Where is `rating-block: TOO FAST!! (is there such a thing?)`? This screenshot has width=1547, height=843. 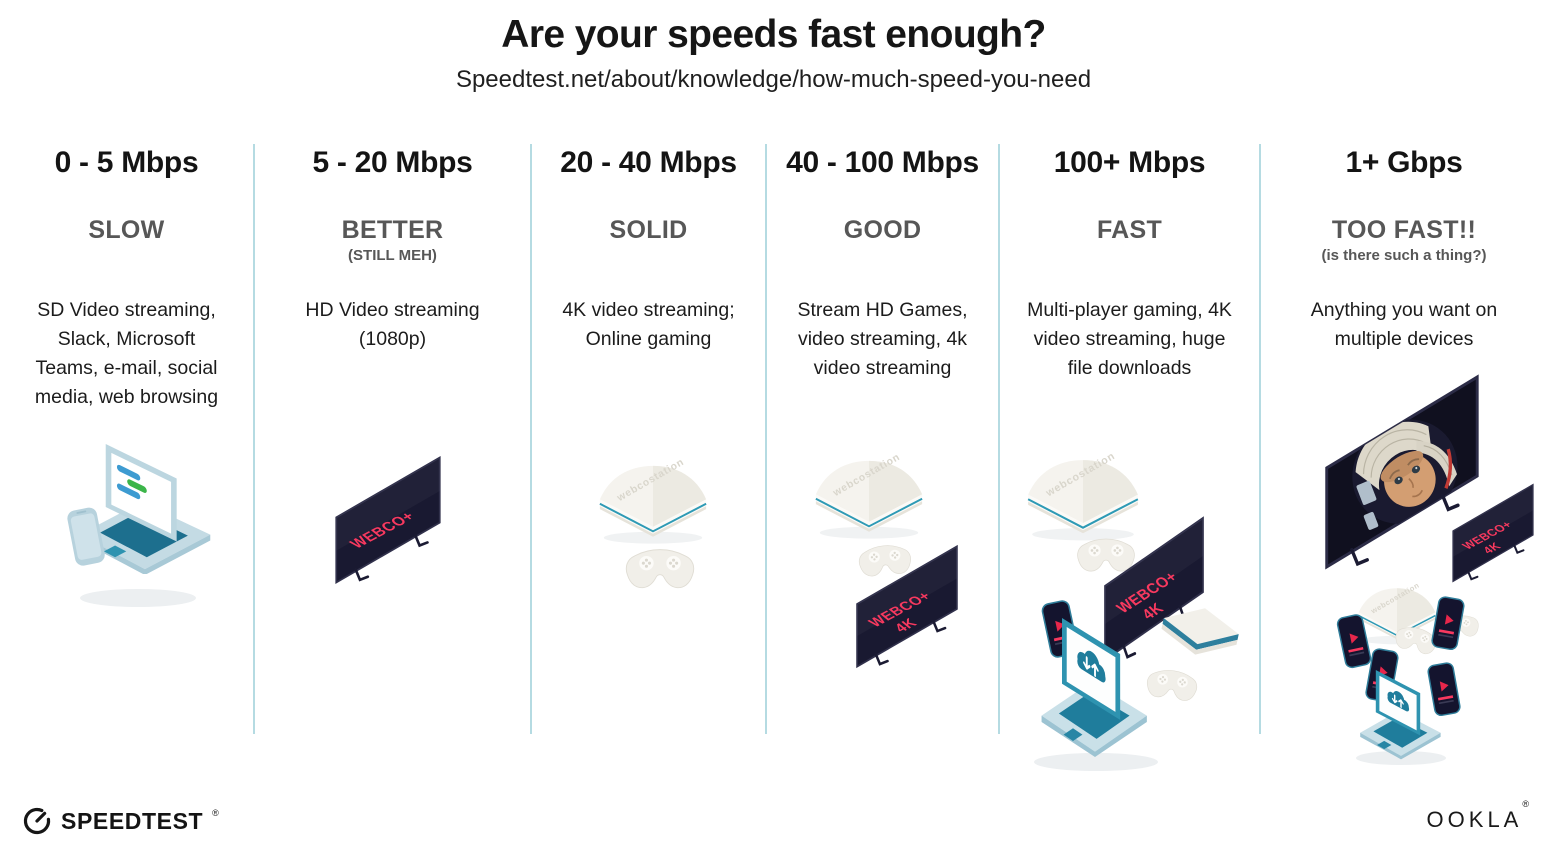
rating-block: TOO FAST!! (is there such a thing?) is located at coordinates (1404, 256).